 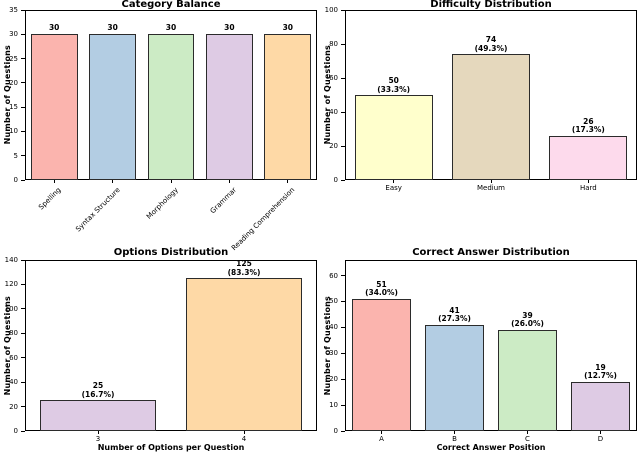 I want to click on y-tick-label: 80, so click(x=13, y=333).